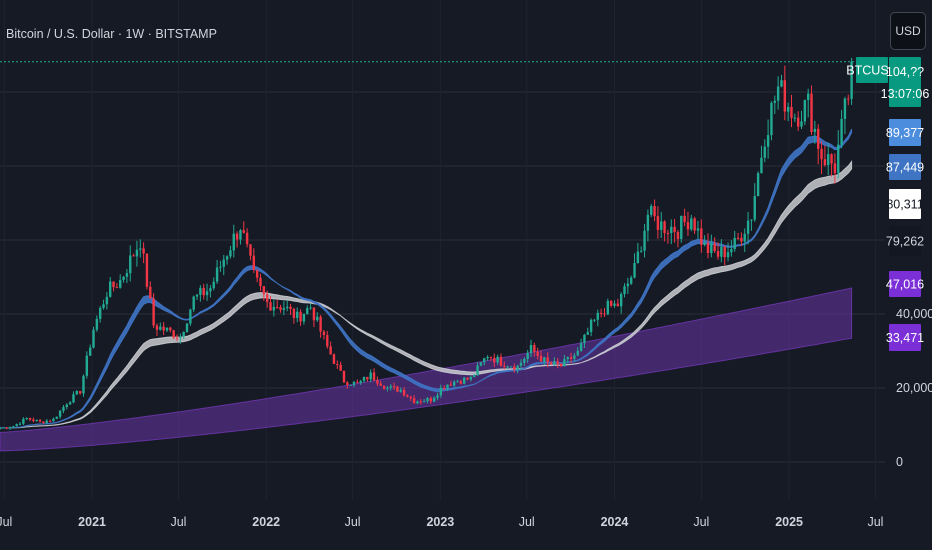  What do you see at coordinates (789, 522) in the screenshot?
I see `x-tick-label: 2025` at bounding box center [789, 522].